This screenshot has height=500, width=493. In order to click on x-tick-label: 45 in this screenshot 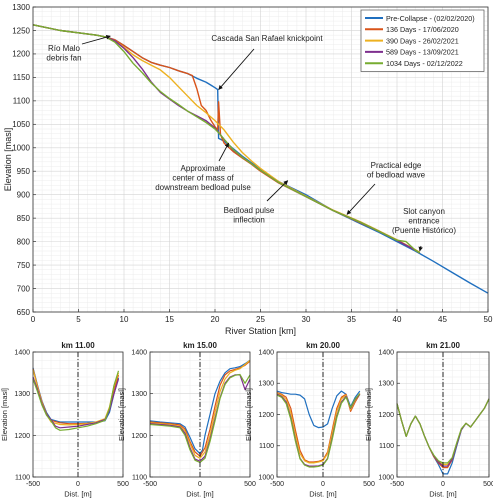, I will do `click(442, 319)`.